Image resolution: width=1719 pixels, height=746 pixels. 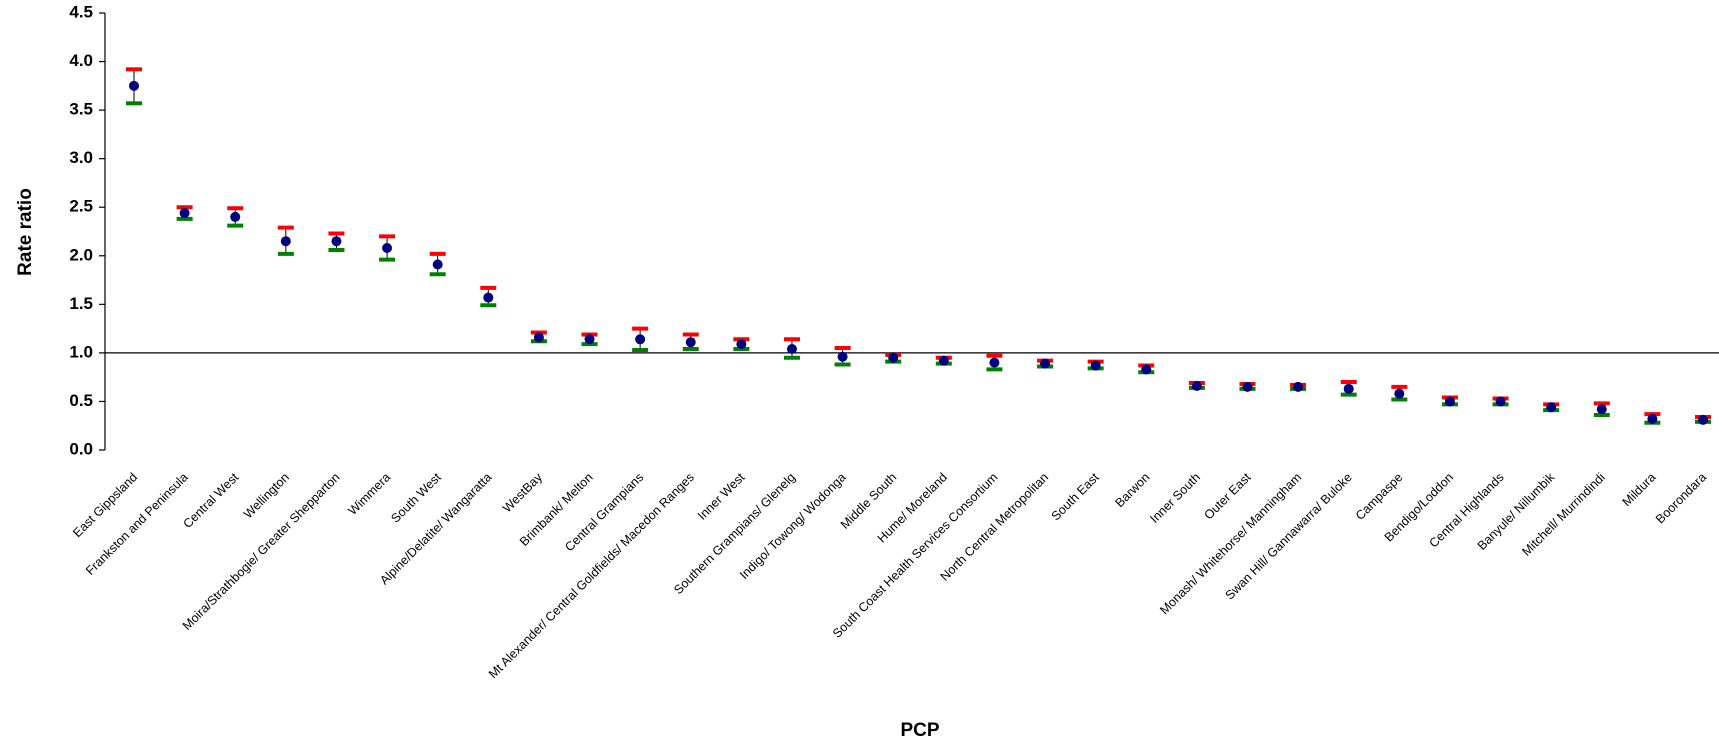 What do you see at coordinates (81, 157) in the screenshot?
I see `y-tick-label: 3.0` at bounding box center [81, 157].